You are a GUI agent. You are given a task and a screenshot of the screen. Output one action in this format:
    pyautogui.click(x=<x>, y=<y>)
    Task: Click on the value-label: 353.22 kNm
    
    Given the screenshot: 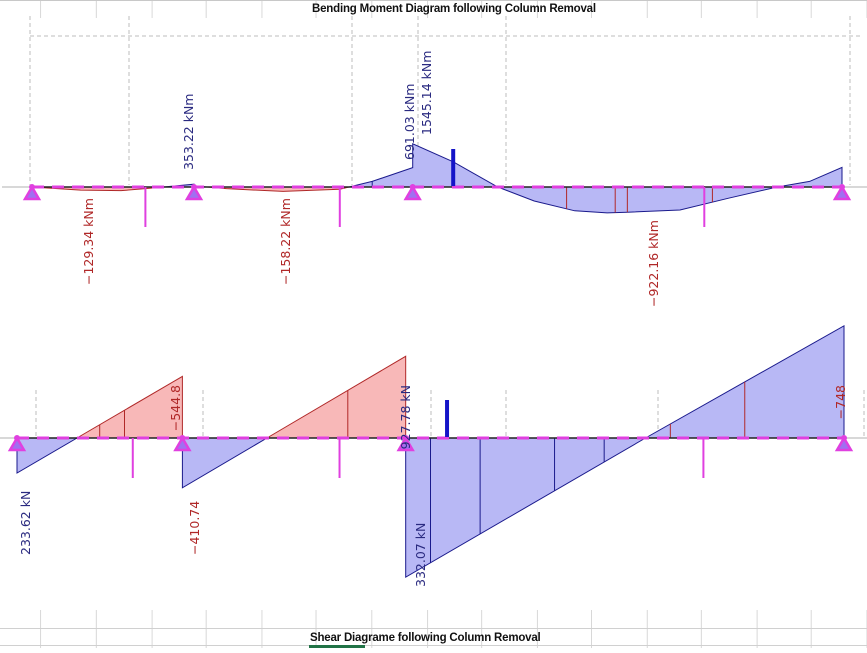 What is the action you would take?
    pyautogui.click(x=188, y=132)
    